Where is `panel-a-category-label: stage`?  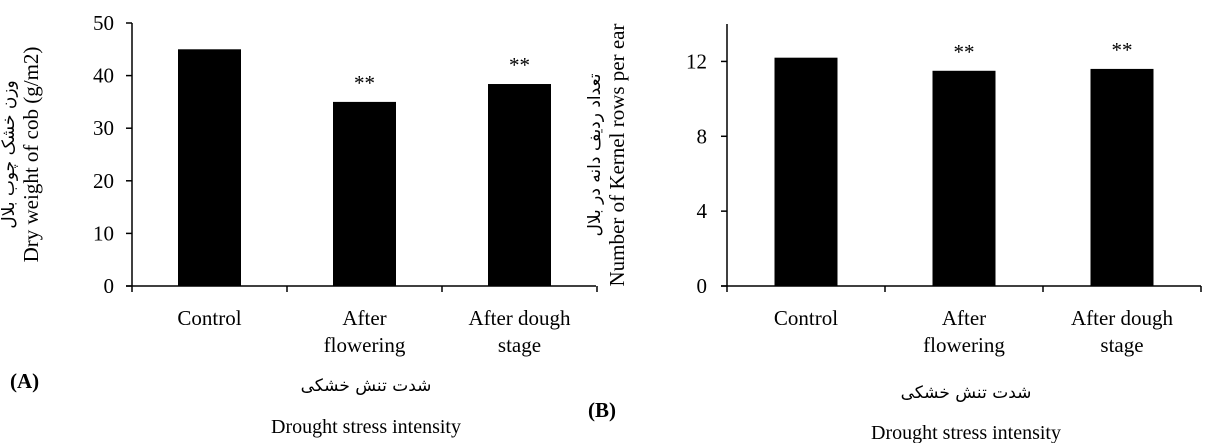 panel-a-category-label: stage is located at coordinates (519, 345).